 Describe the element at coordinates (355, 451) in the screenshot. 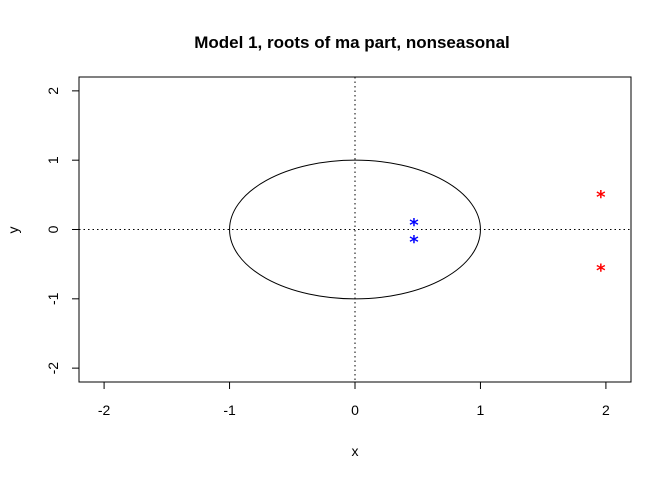

I see `x-axis-label: x` at that location.